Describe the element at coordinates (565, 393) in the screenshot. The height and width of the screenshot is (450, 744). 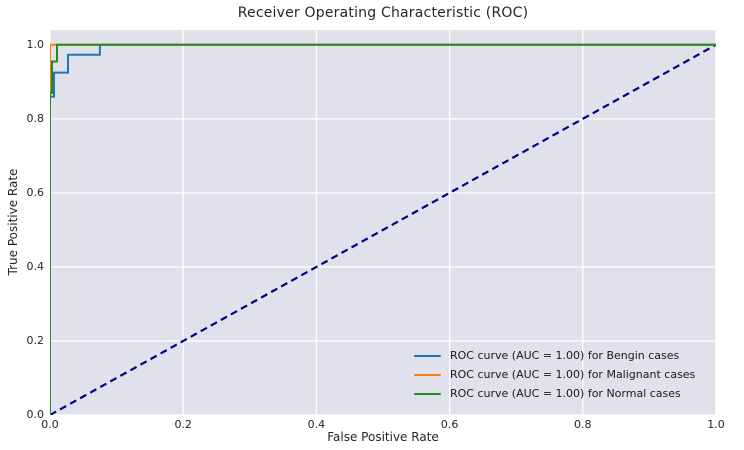
I see `legend-label: ROC curve (AUC = 1.00) for Normal cases` at that location.